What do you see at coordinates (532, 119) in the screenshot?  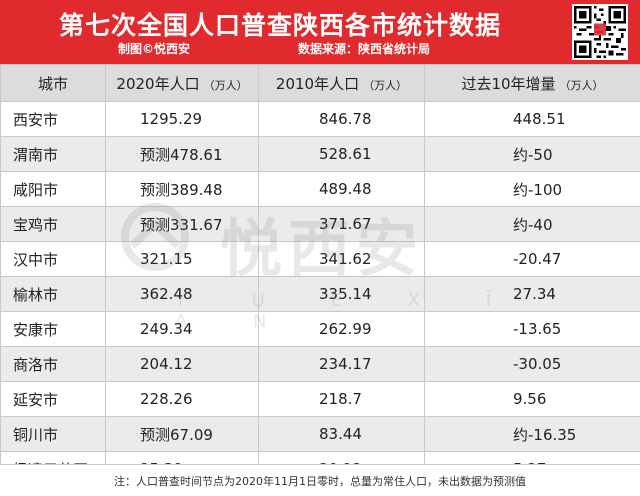 I see `cell-change: 448.51` at bounding box center [532, 119].